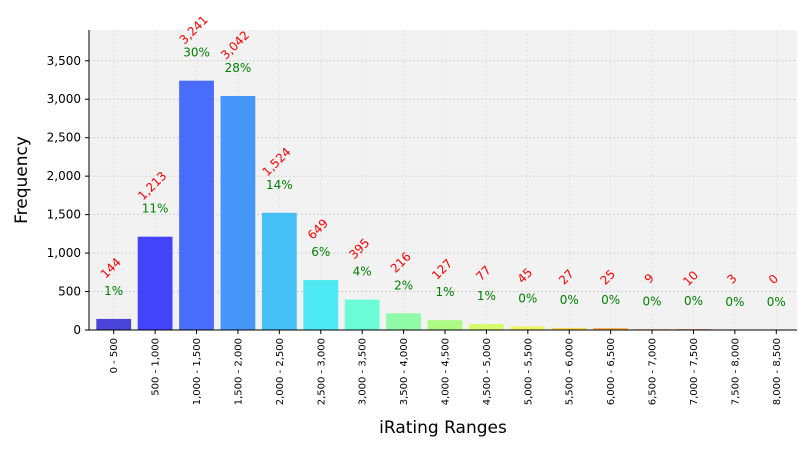 This screenshot has height=450, width=810. I want to click on y-tick-label: 1,500, so click(64, 215).